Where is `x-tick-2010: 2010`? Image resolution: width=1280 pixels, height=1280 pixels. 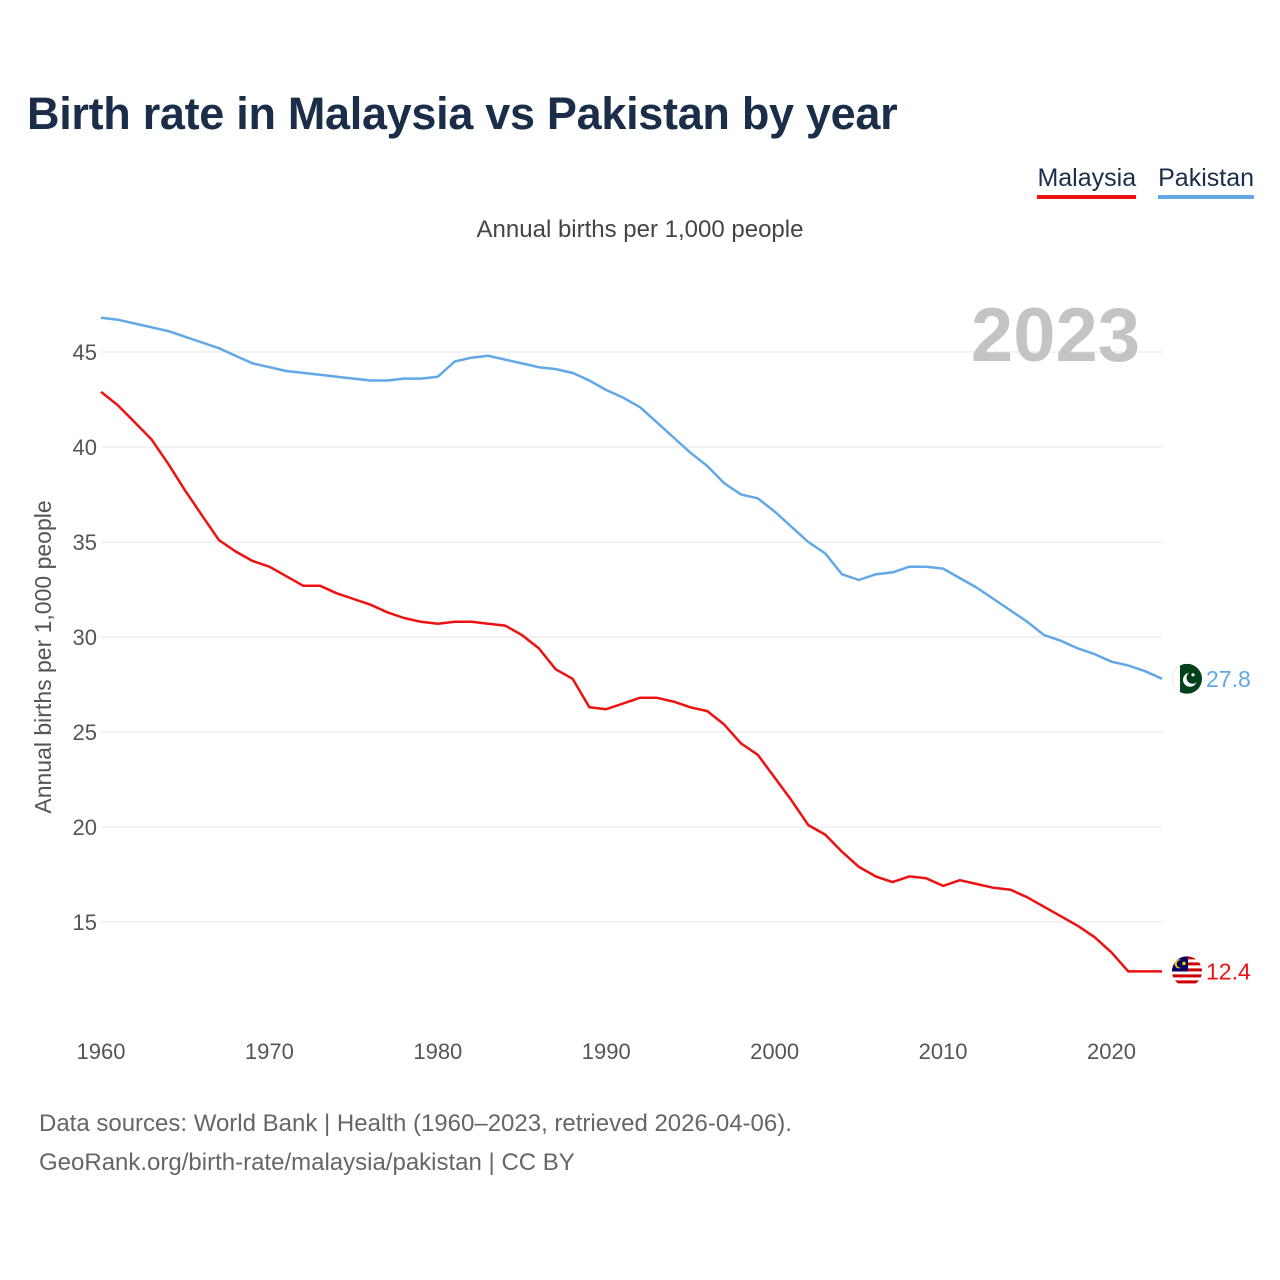 x-tick-2010: 2010 is located at coordinates (943, 1051).